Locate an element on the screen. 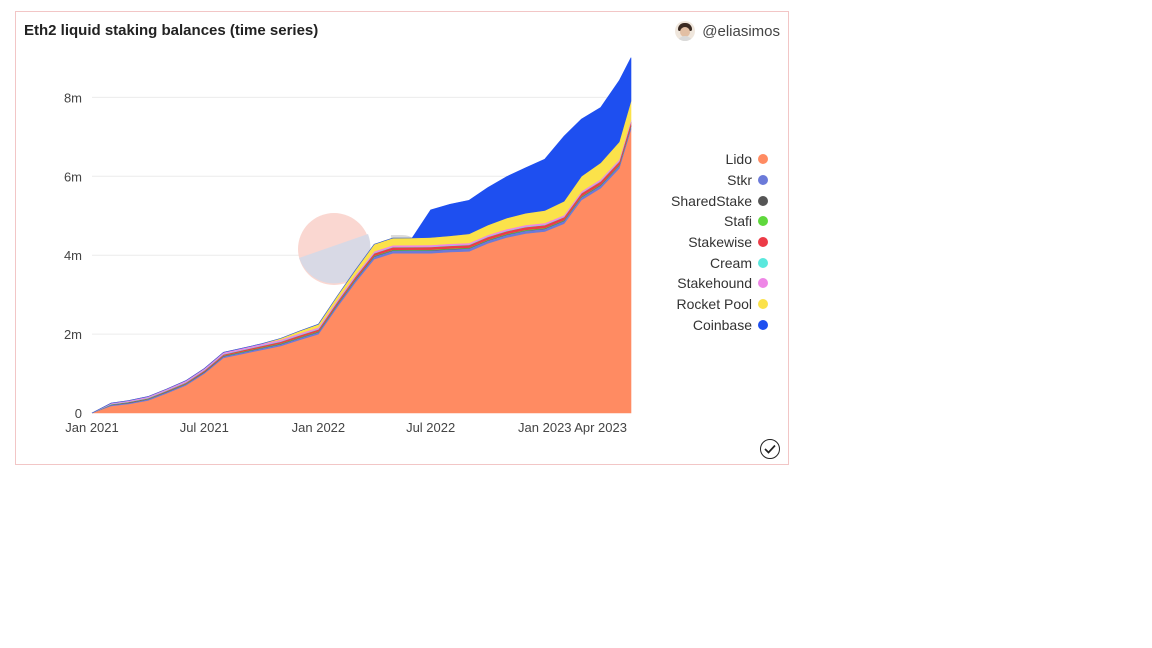 The height and width of the screenshot is (648, 1152). y-tick-label: 6m is located at coordinates (73, 176).